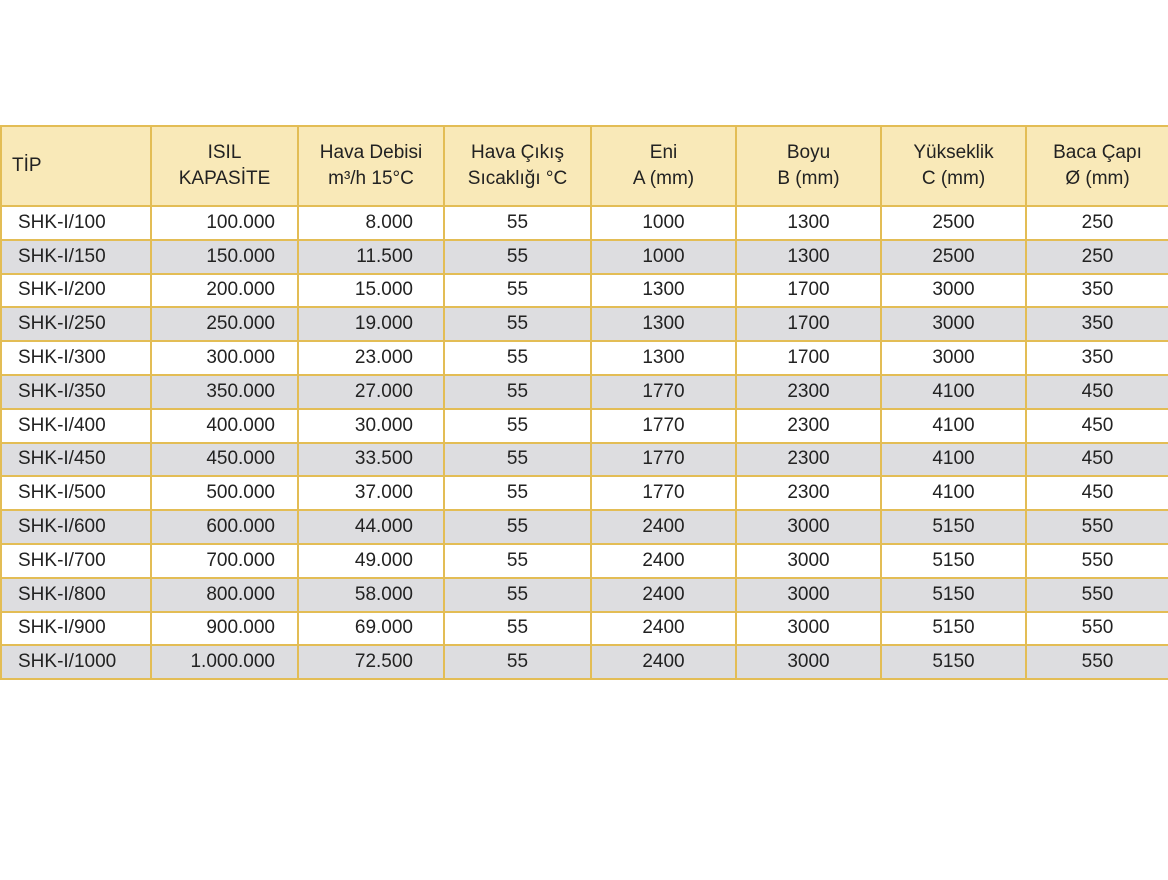 The image size is (1168, 880). What do you see at coordinates (224, 662) in the screenshot?
I see `table-cell: 1.000.000` at bounding box center [224, 662].